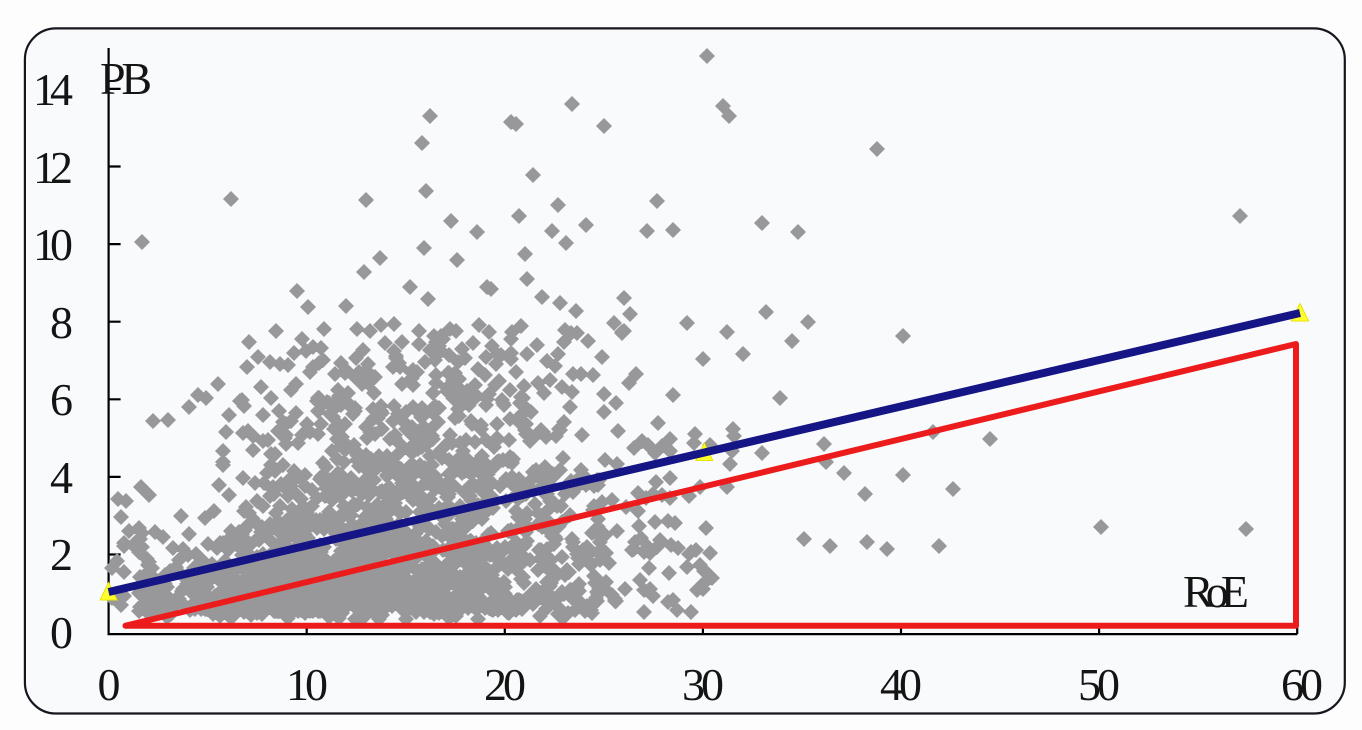 The image size is (1362, 730). What do you see at coordinates (61, 477) in the screenshot?
I see `svg-text: 4` at bounding box center [61, 477].